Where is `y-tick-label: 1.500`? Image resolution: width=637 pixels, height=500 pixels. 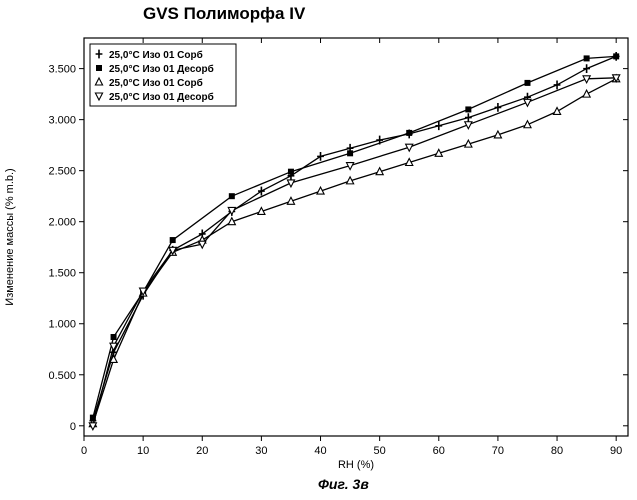 y-tick-label: 1.500 is located at coordinates (62, 274).